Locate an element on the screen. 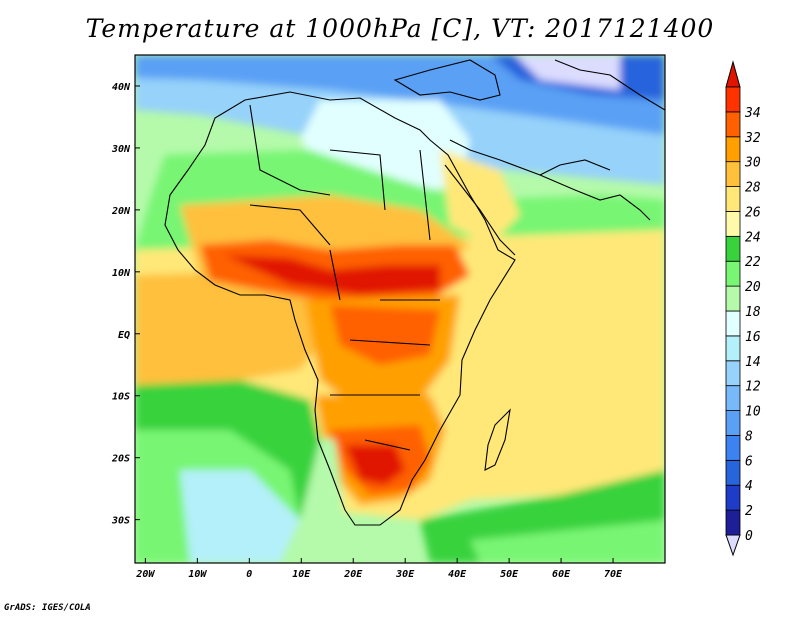 The width and height of the screenshot is (800, 618). colorbar-tick-label: 34 is located at coordinates (752, 113).